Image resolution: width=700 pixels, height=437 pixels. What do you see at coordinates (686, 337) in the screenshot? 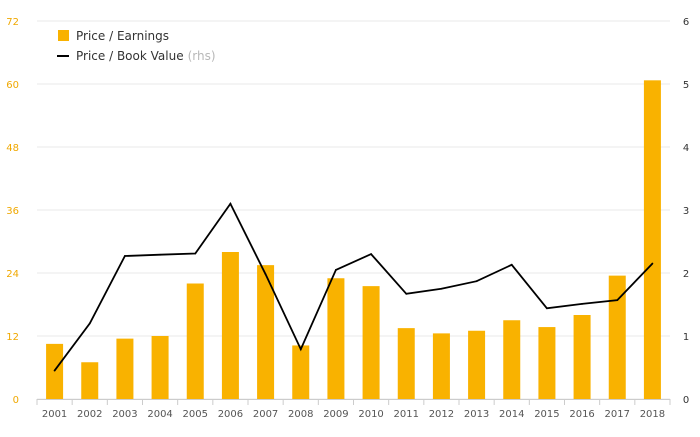
I see `y-right-tick-label: 1` at bounding box center [686, 337].